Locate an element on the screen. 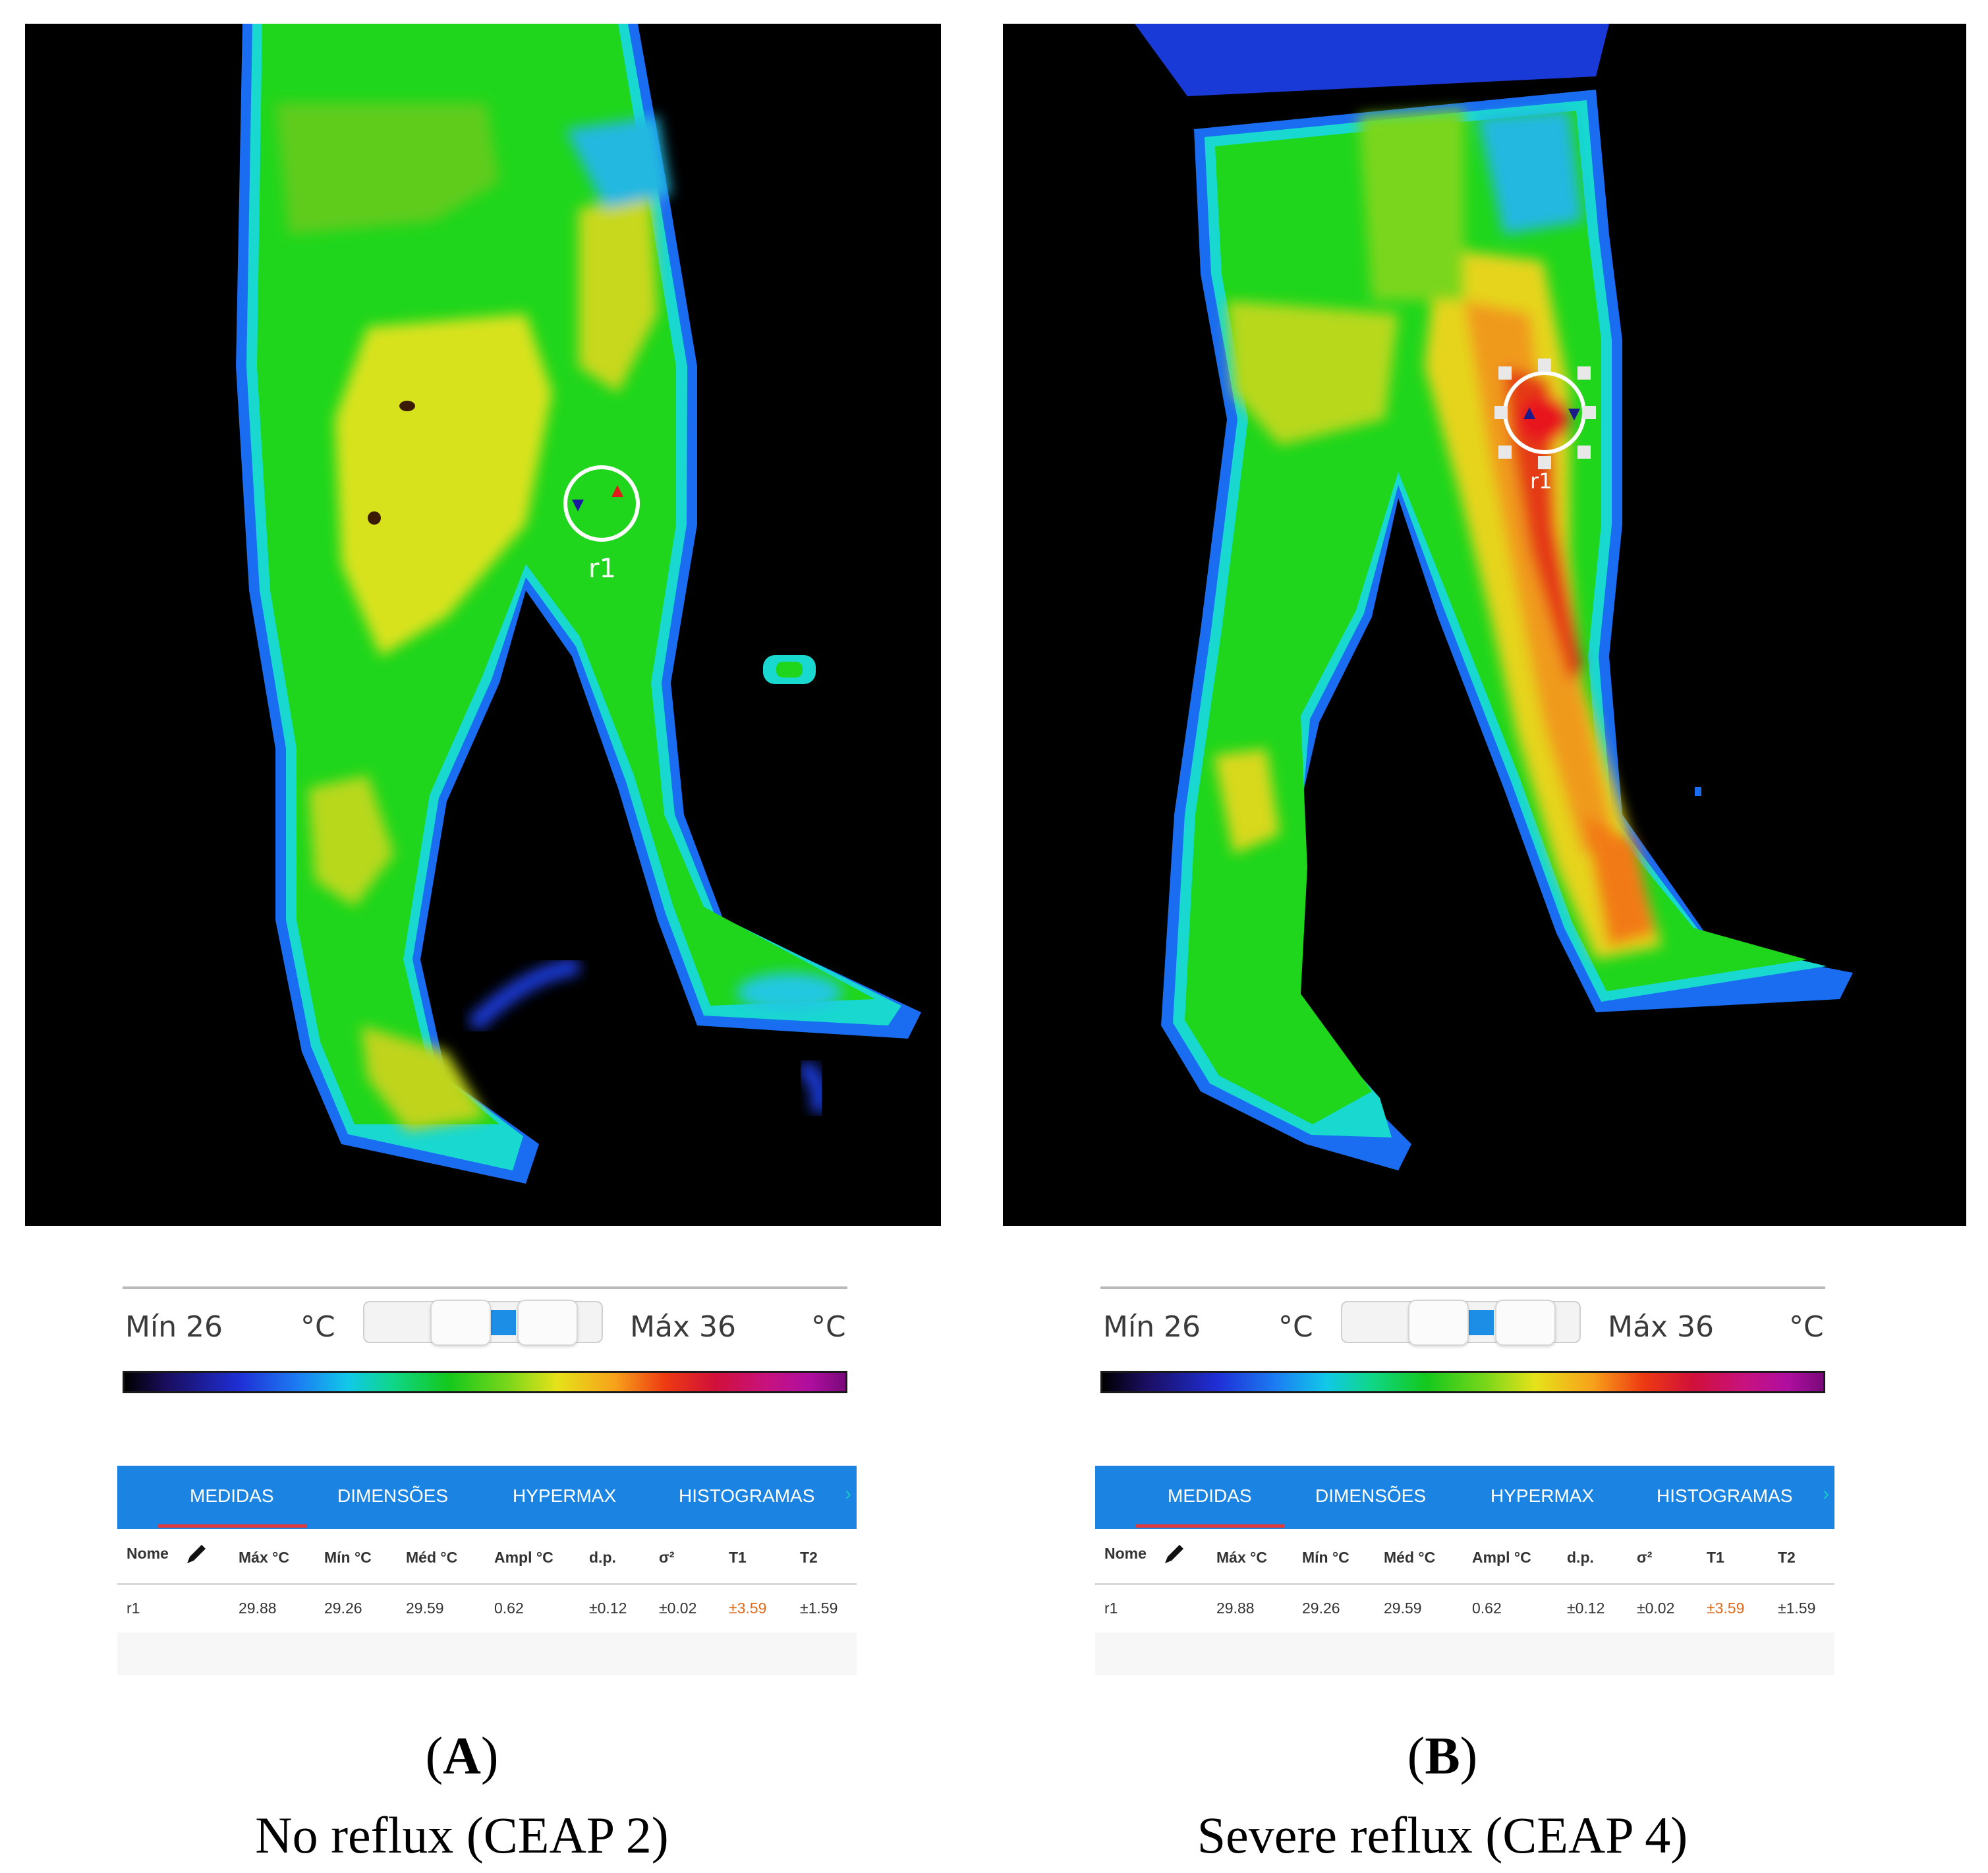 The image size is (1988, 1873). panel-caption: Severe reflux (CEAP 4) is located at coordinates (1443, 1835).